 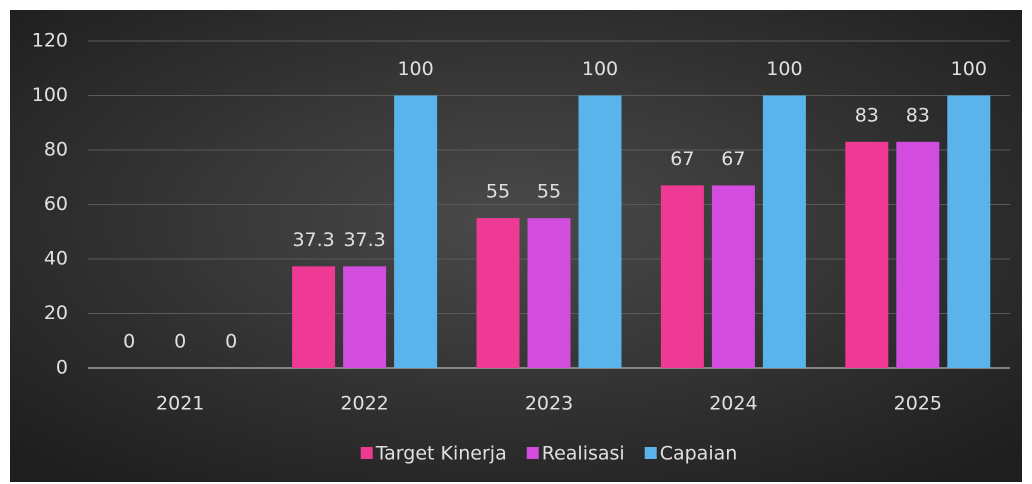 What do you see at coordinates (549, 404) in the screenshot?
I see `x-tick-label: 2023` at bounding box center [549, 404].